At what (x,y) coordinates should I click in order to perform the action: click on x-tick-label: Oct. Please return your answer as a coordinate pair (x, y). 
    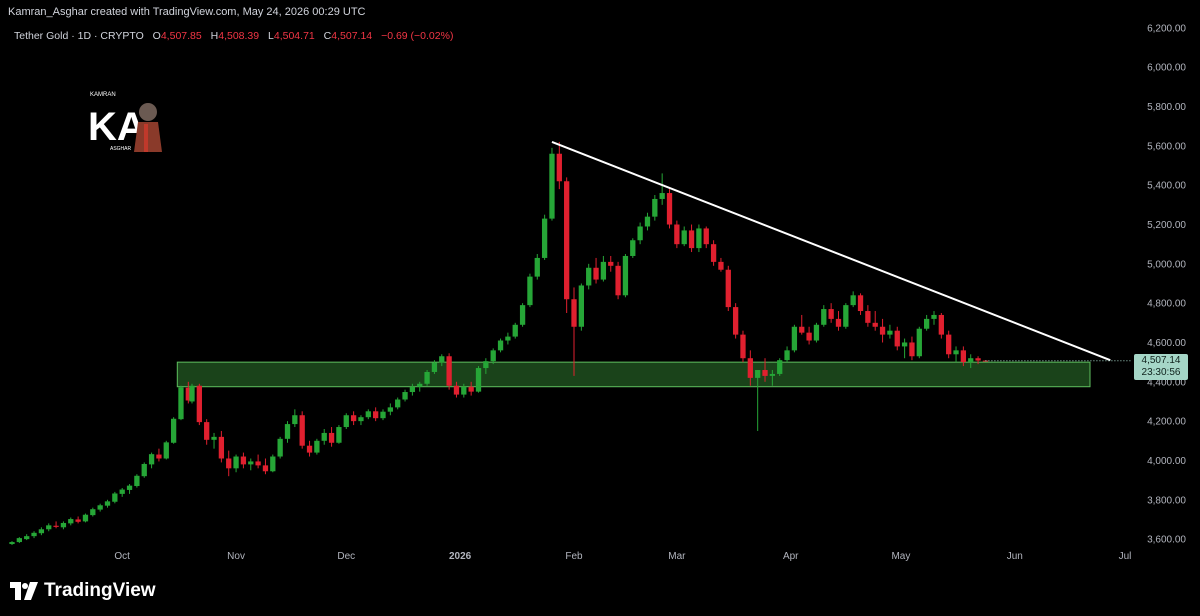
    Looking at the image, I should click on (122, 556).